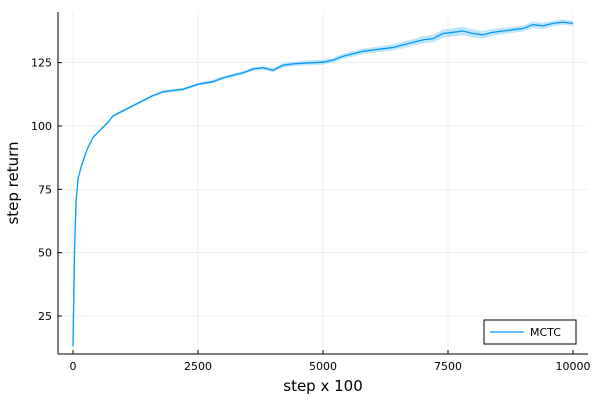 Image resolution: width=600 pixels, height=400 pixels. I want to click on y-tick-label: 25, so click(45, 316).